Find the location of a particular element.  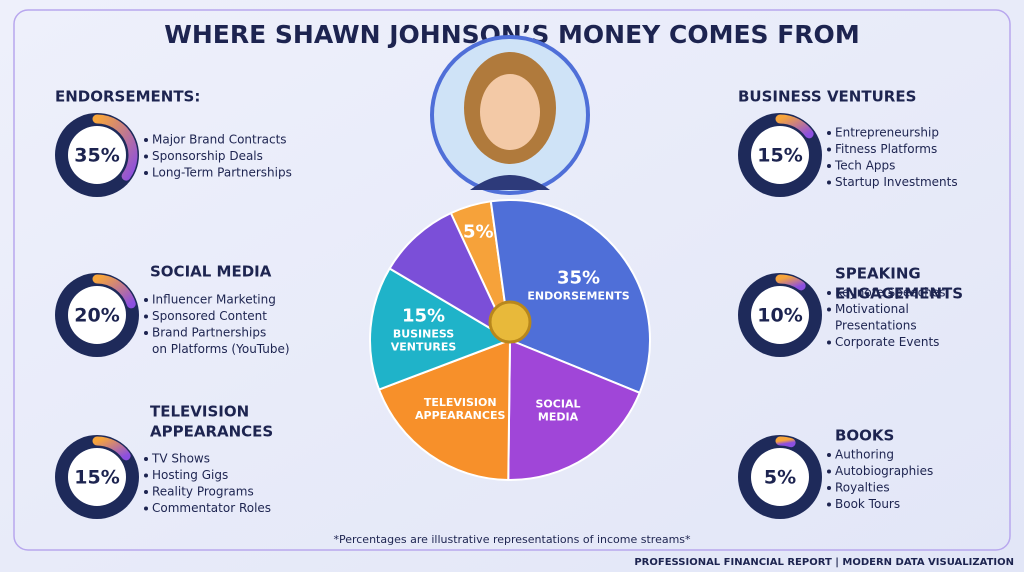

slice-name: TELEVISION is located at coordinates (460, 402).